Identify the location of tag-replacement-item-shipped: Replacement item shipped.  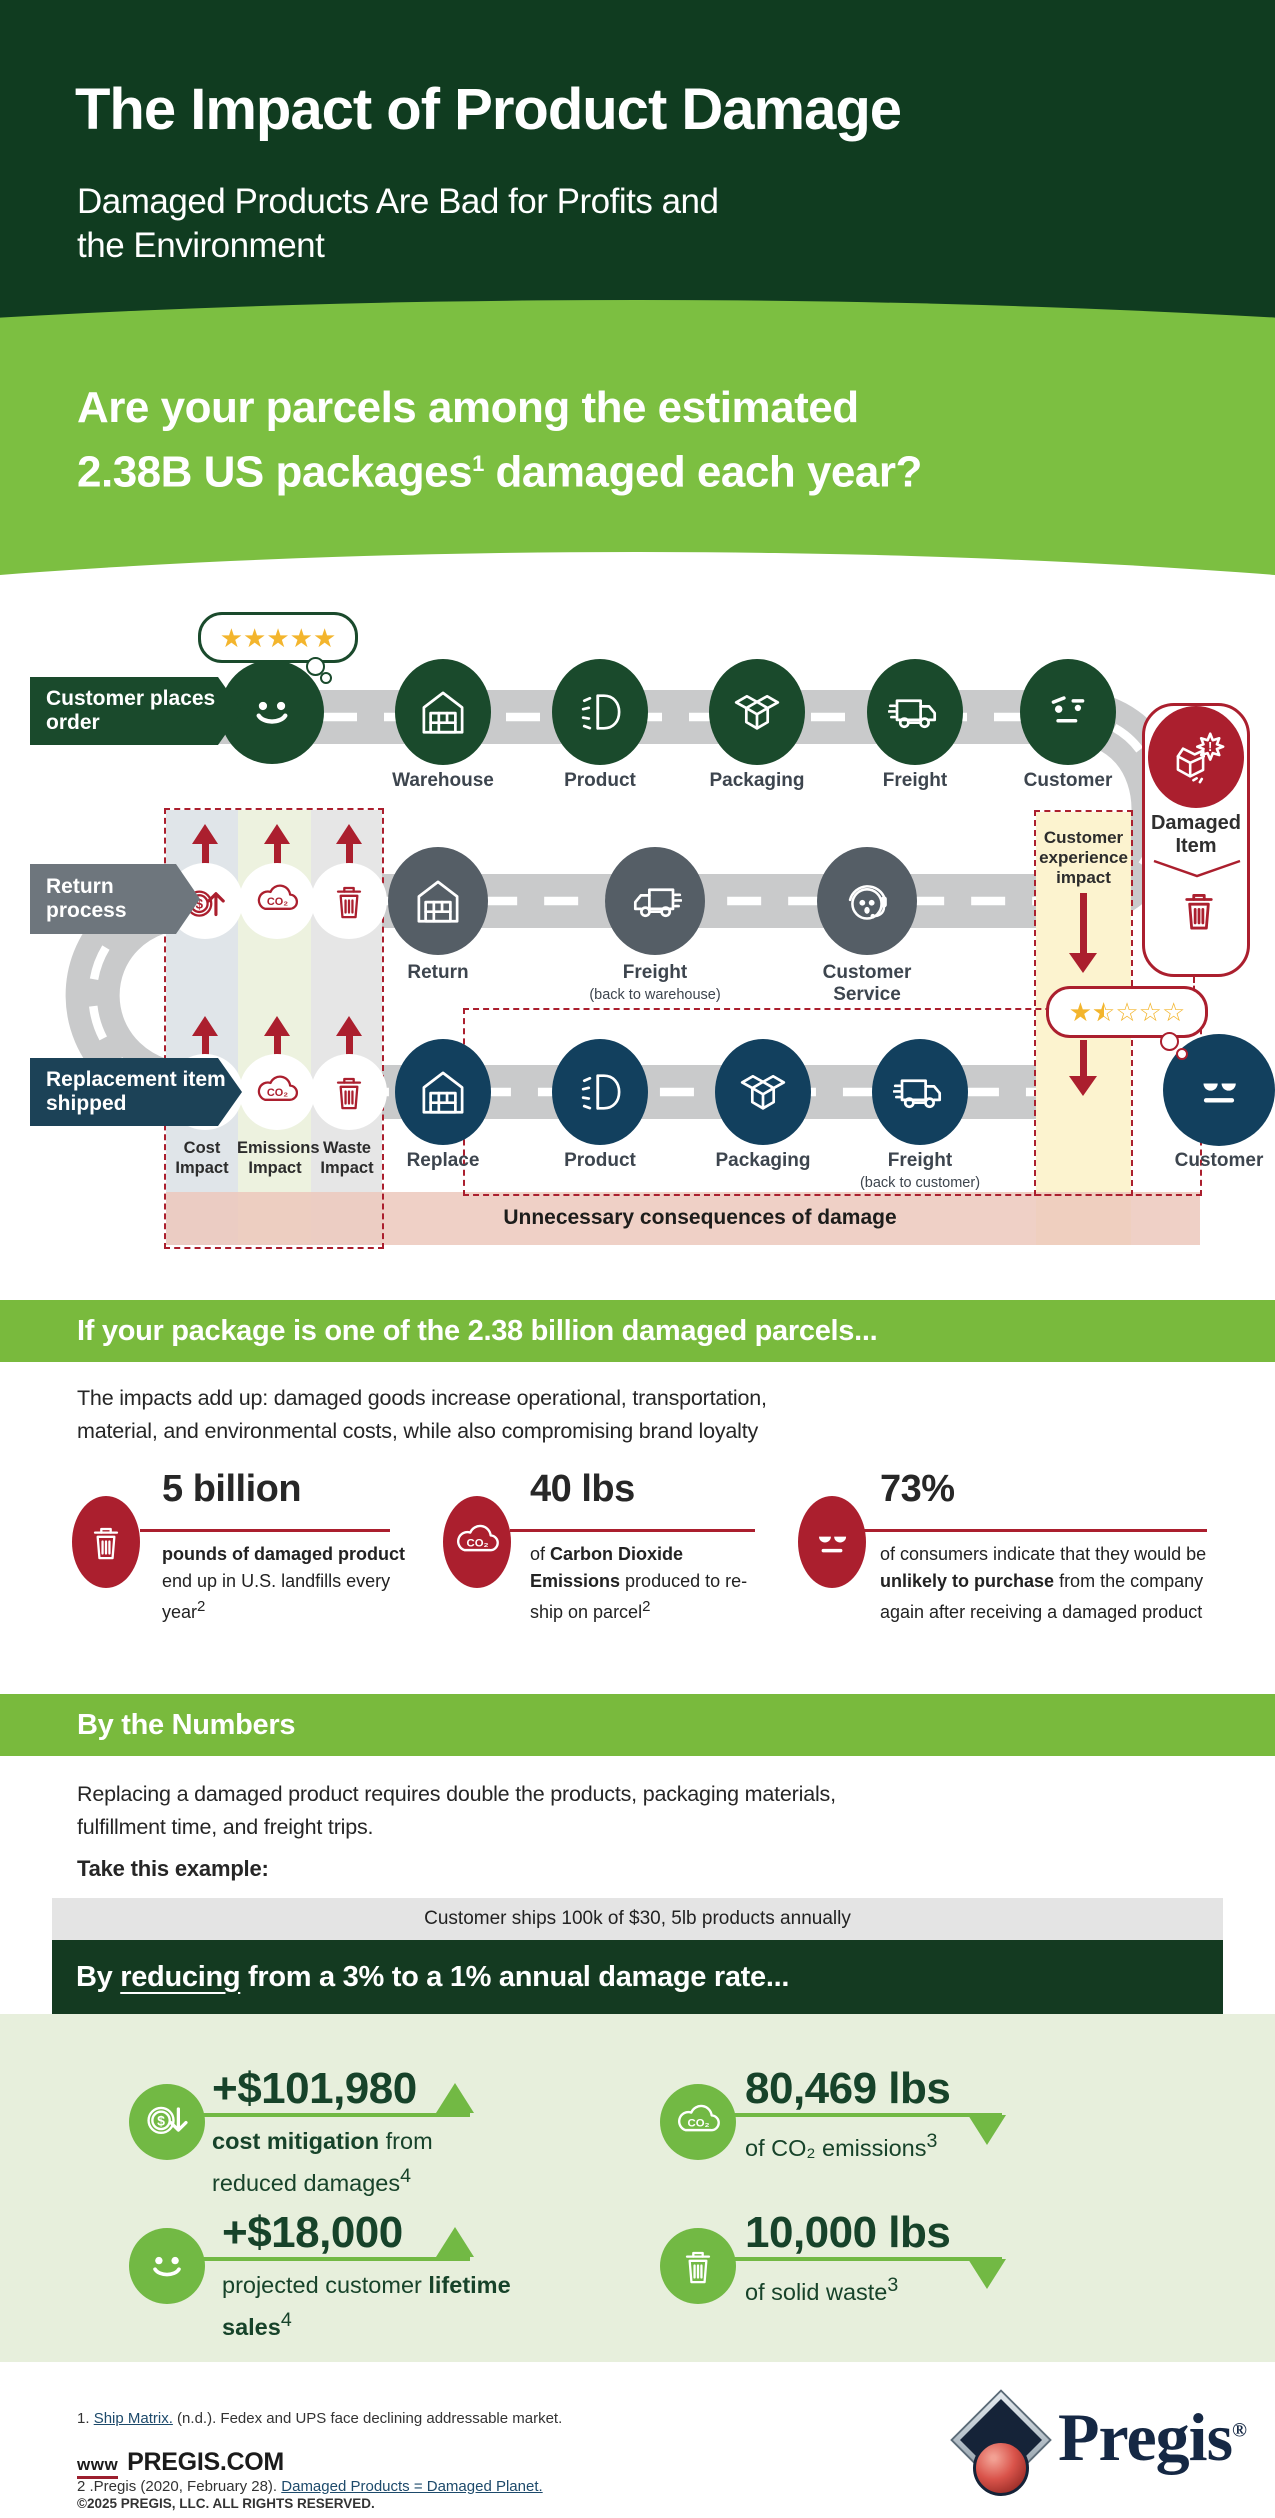
(136, 1092).